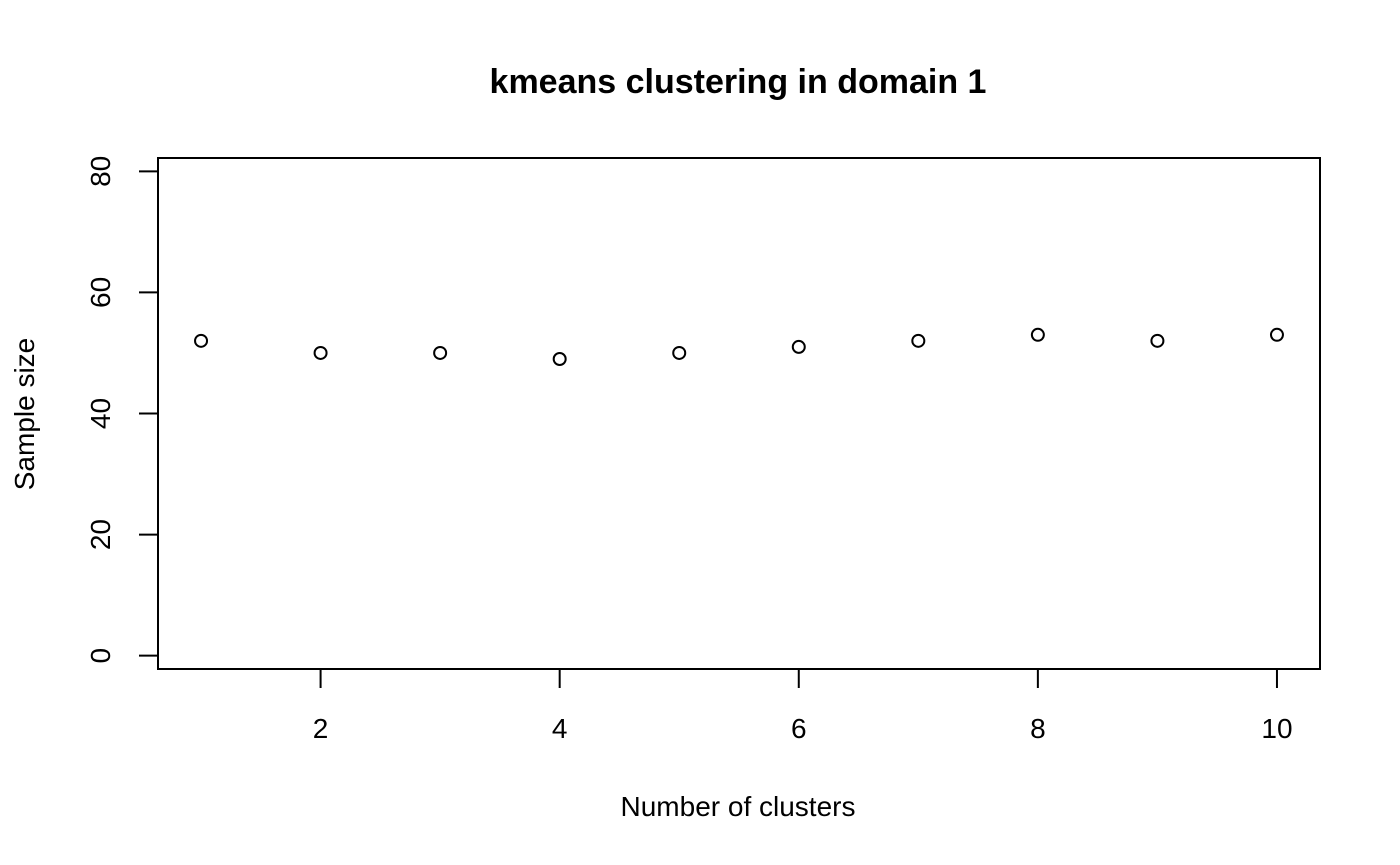 This screenshot has height=865, width=1400. I want to click on chart-title: kmeans clustering in domain 1, so click(738, 82).